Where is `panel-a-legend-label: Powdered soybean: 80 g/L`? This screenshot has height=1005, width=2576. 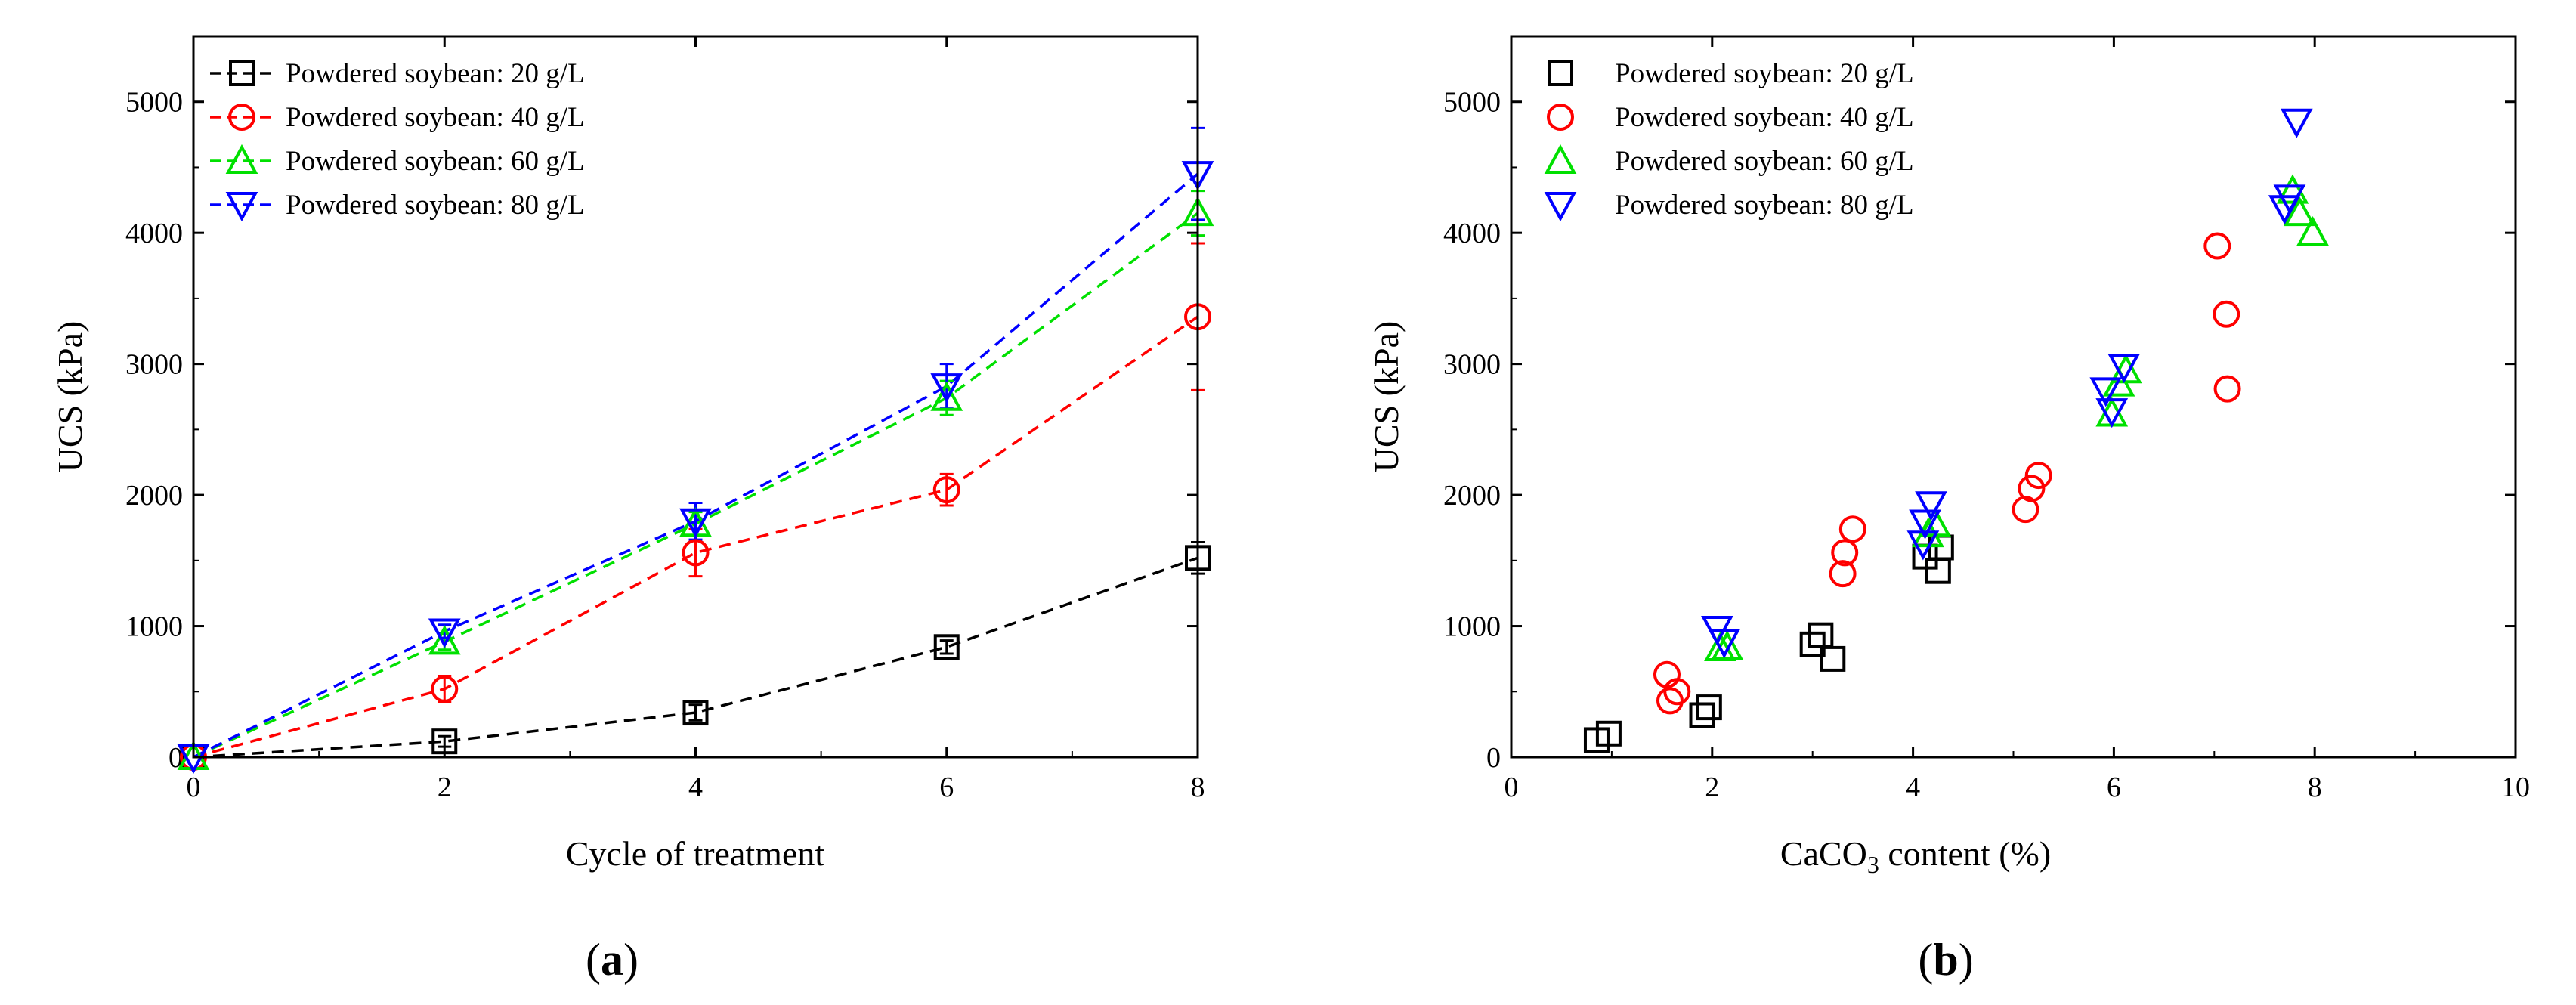
panel-a-legend-label: Powdered soybean: 80 g/L is located at coordinates (435, 205).